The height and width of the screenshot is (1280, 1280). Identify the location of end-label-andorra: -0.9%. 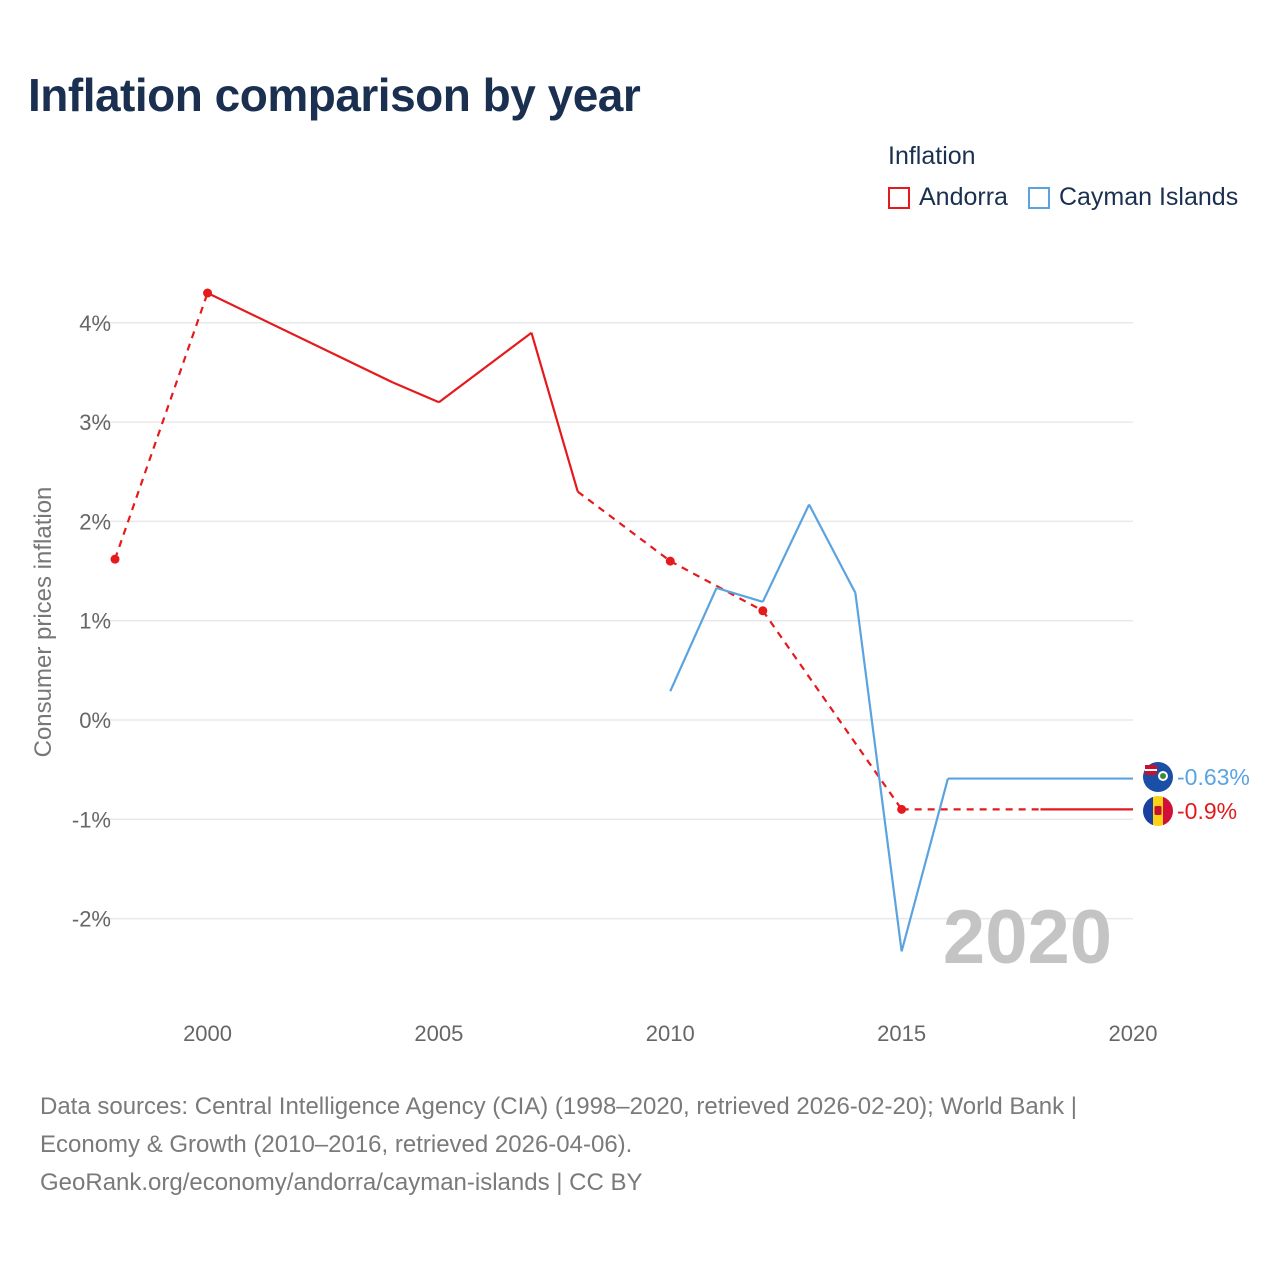
(1207, 811).